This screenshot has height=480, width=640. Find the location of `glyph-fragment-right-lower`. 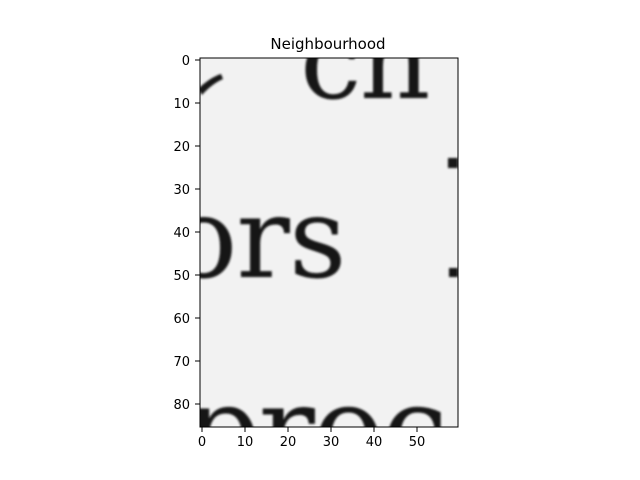

glyph-fragment-right-lower is located at coordinates (453, 272).